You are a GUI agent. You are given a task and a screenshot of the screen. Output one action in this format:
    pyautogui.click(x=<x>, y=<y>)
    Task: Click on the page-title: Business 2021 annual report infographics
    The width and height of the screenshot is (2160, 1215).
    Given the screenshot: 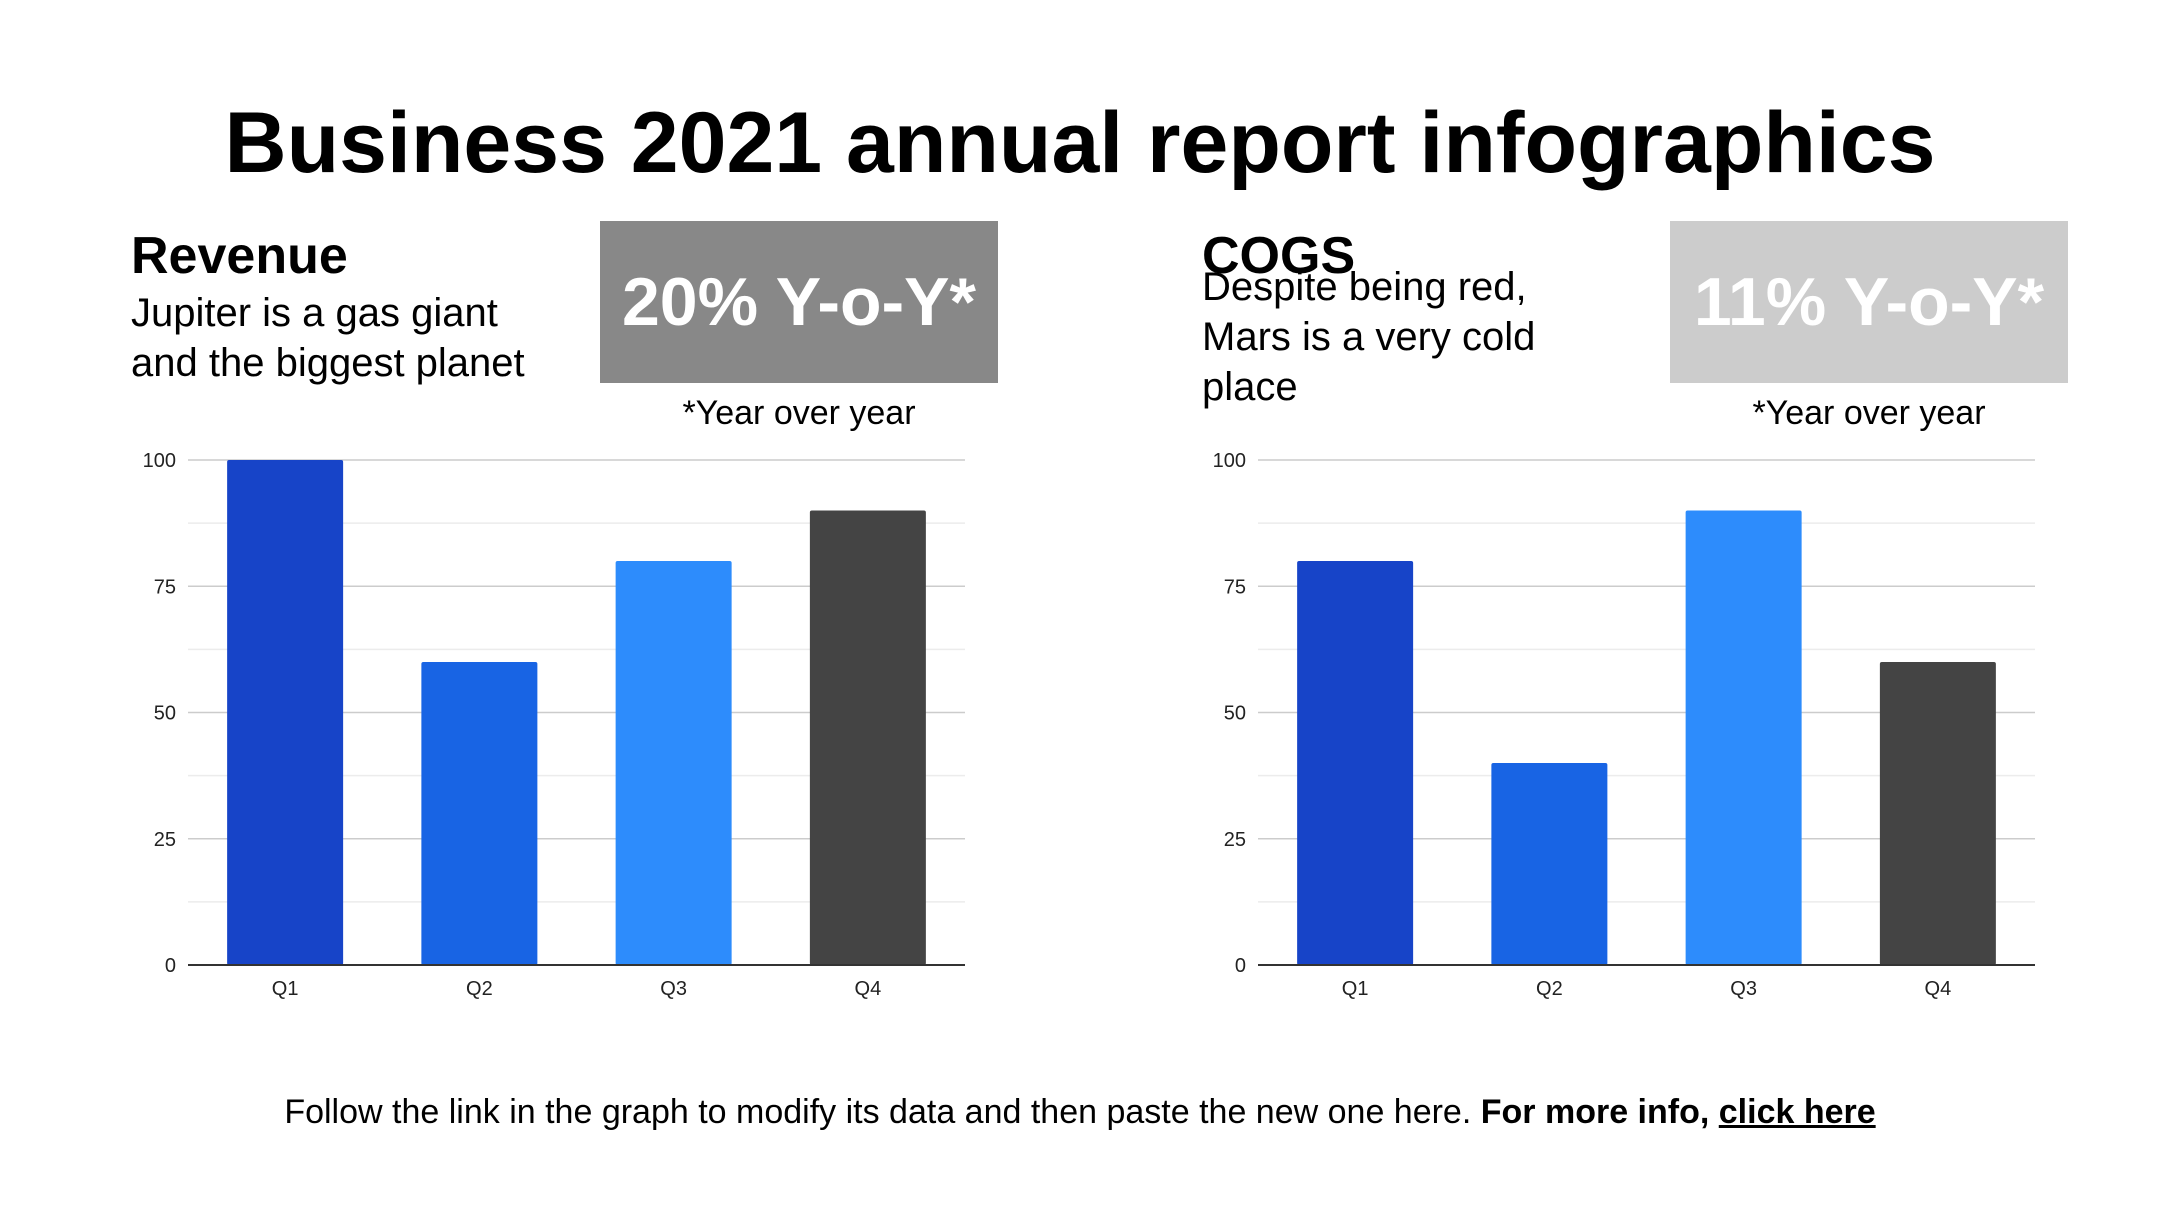 What is the action you would take?
    pyautogui.click(x=1080, y=143)
    